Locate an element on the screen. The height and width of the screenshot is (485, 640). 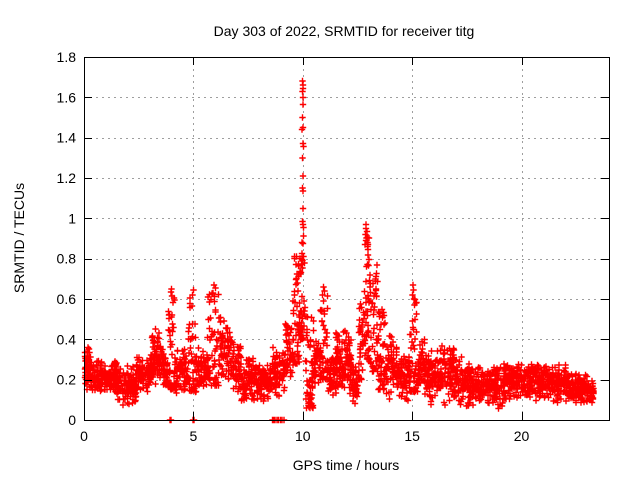
y-tick-label: 0.8 is located at coordinates (67, 259).